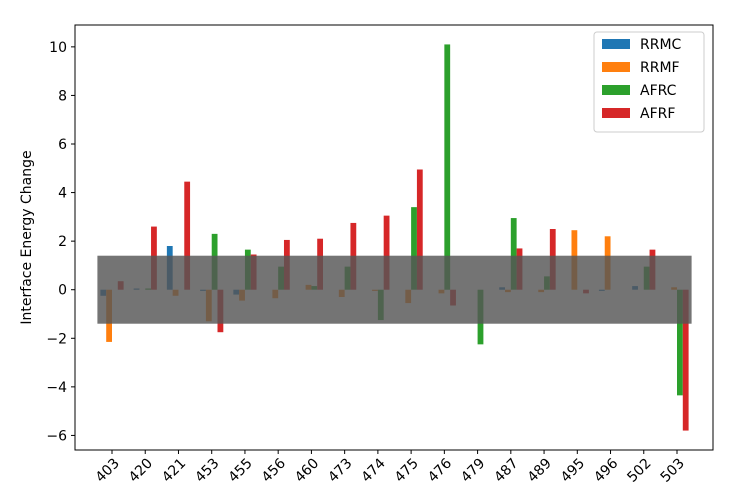 The image size is (750, 500). Describe the element at coordinates (616, 113) in the screenshot. I see `legend-swatch-afrf` at that location.